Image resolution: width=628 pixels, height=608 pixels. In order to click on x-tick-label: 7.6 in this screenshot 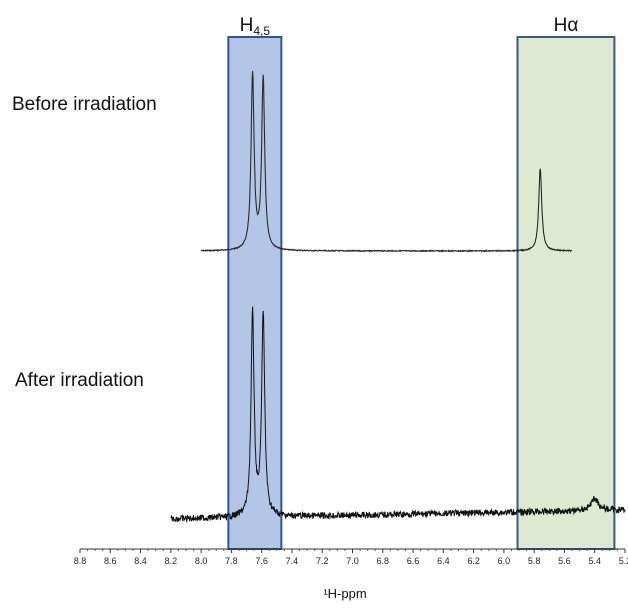, I will do `click(261, 561)`.